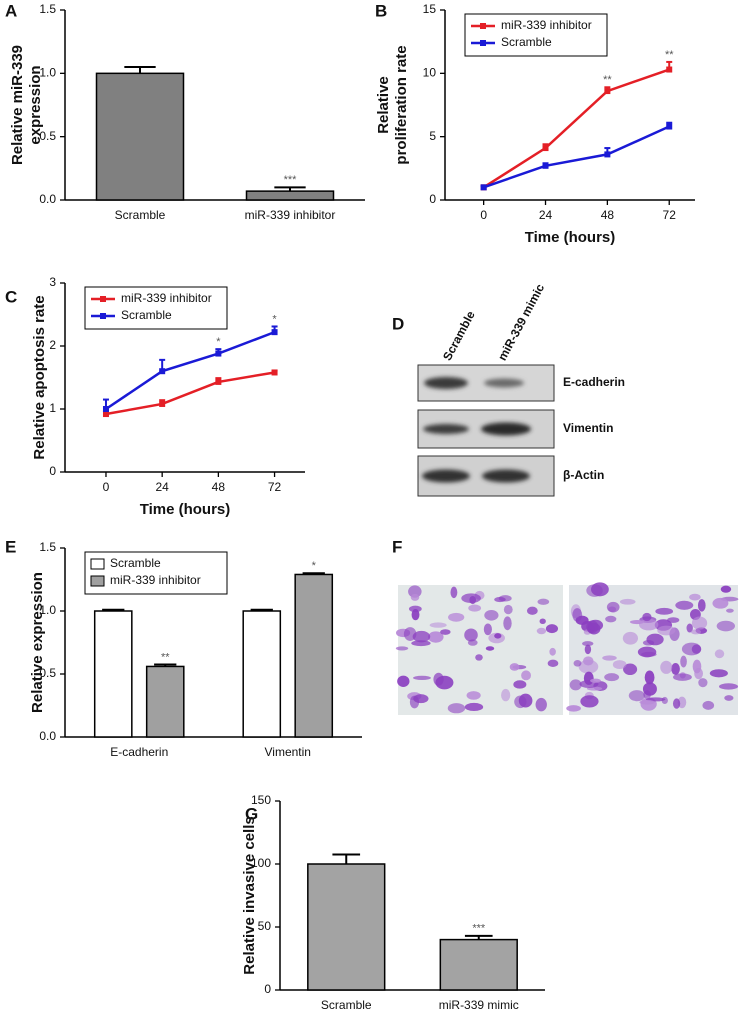 The height and width of the screenshot is (1015, 739). What do you see at coordinates (140, 215) in the screenshot?
I see `x-tick-label: Scramble` at bounding box center [140, 215].